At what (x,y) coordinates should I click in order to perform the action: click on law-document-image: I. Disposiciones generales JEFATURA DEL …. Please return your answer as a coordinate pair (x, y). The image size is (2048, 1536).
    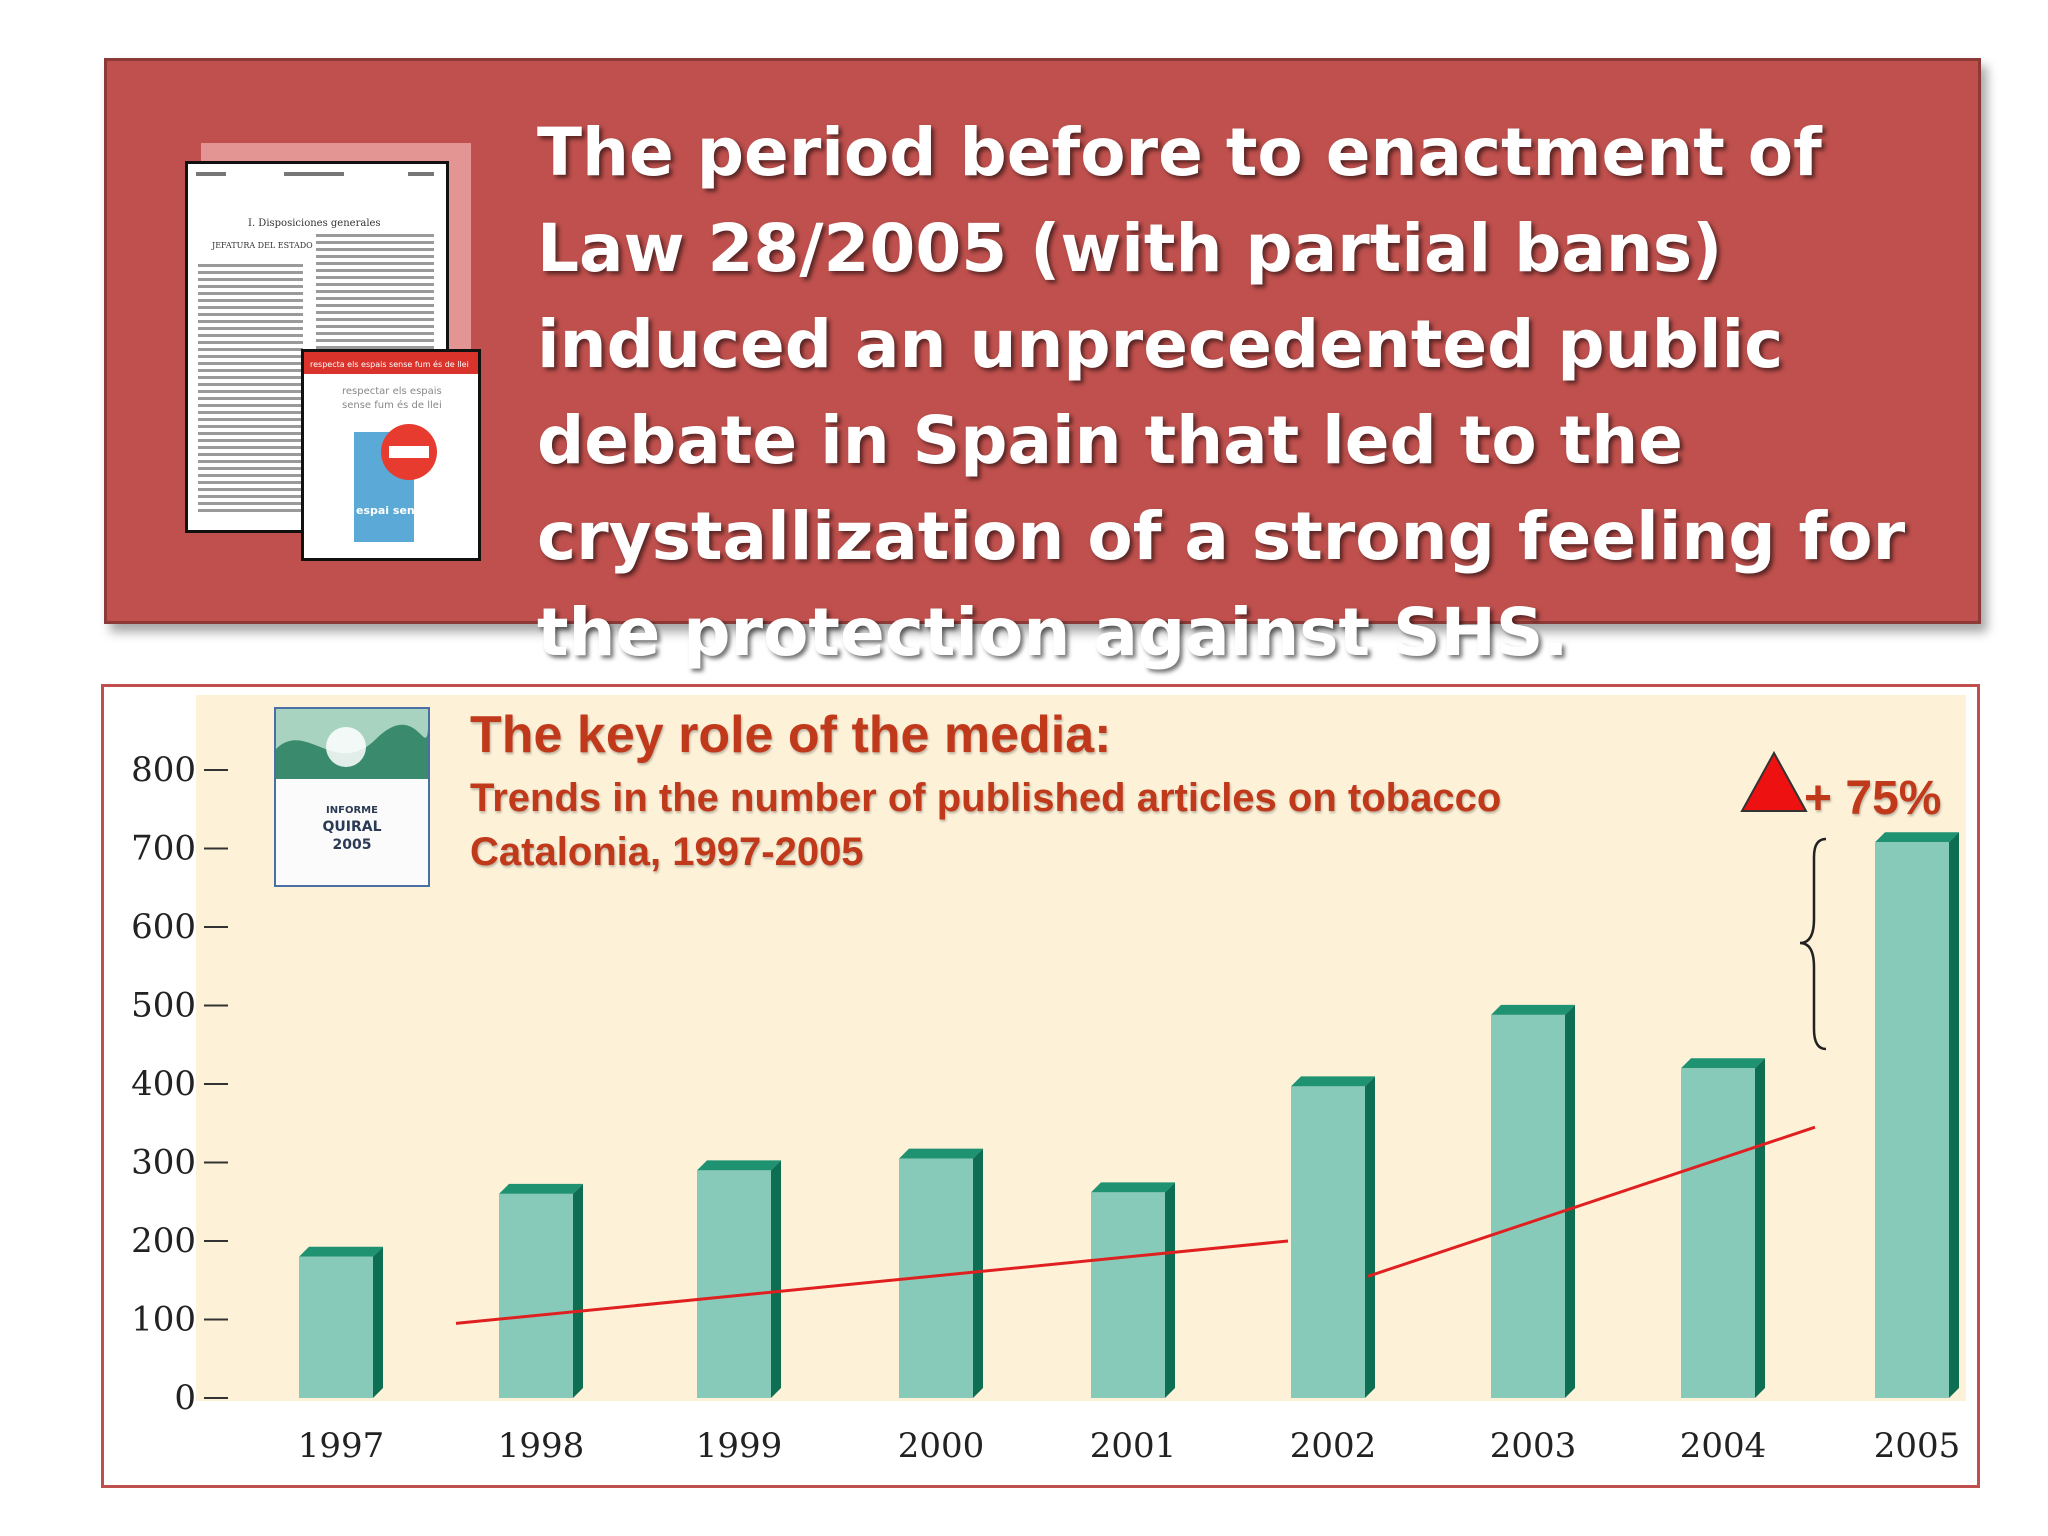
    Looking at the image, I should click on (317, 349).